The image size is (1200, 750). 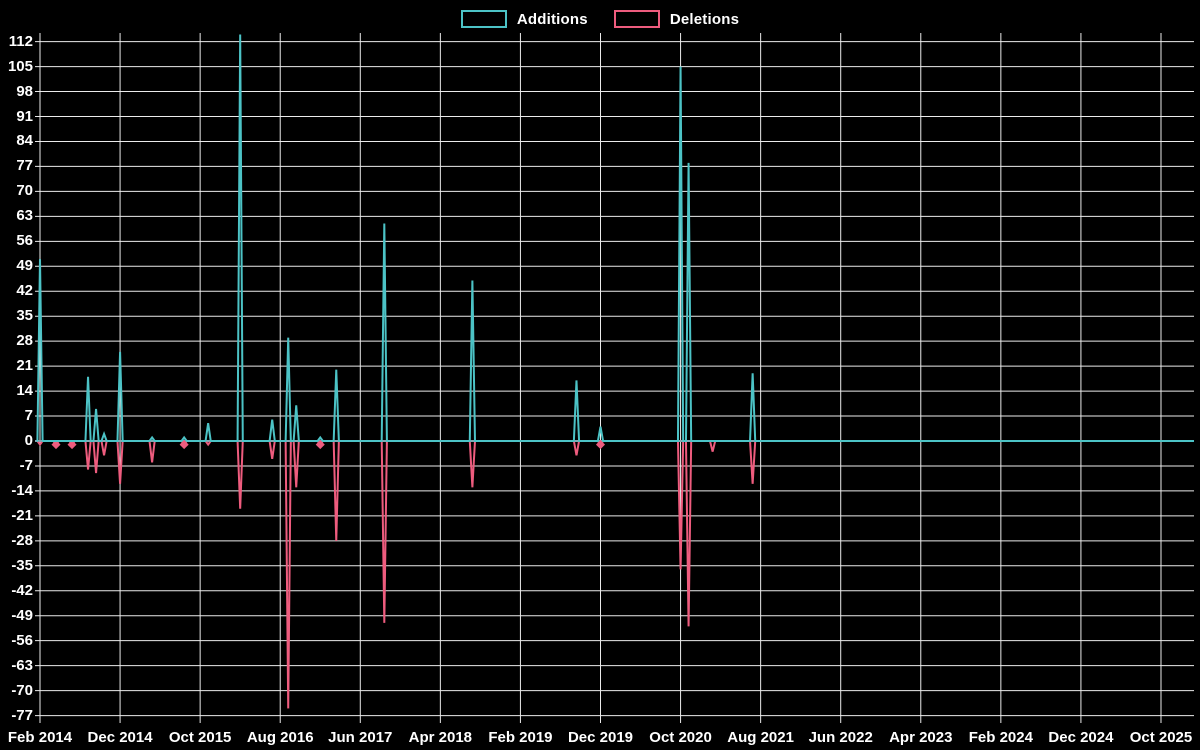 What do you see at coordinates (22, 665) in the screenshot?
I see `y-tick-label: -63` at bounding box center [22, 665].